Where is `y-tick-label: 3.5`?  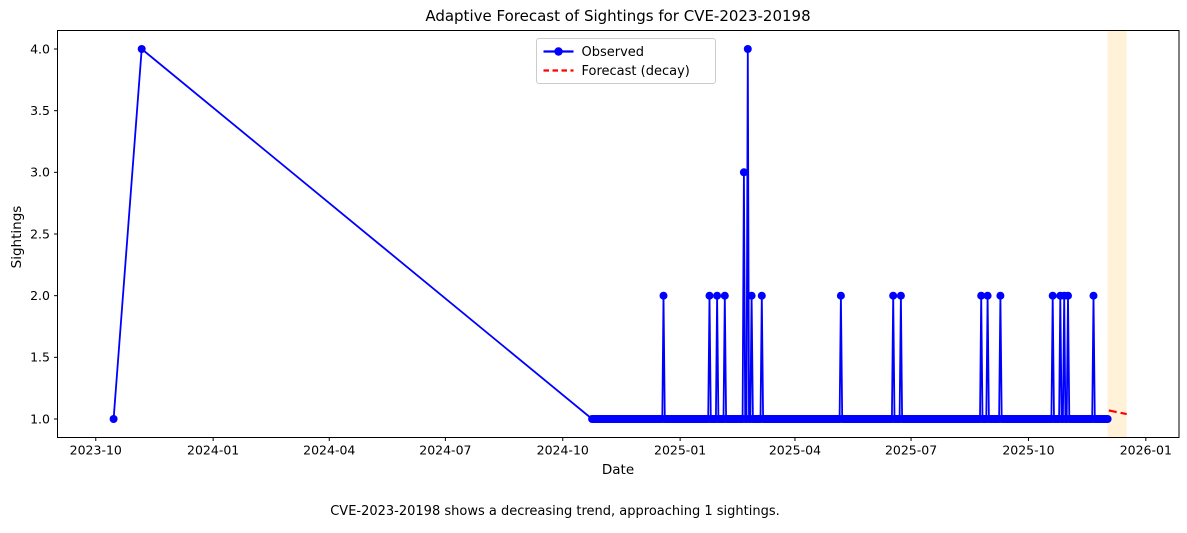
y-tick-label: 3.5 is located at coordinates (40, 110).